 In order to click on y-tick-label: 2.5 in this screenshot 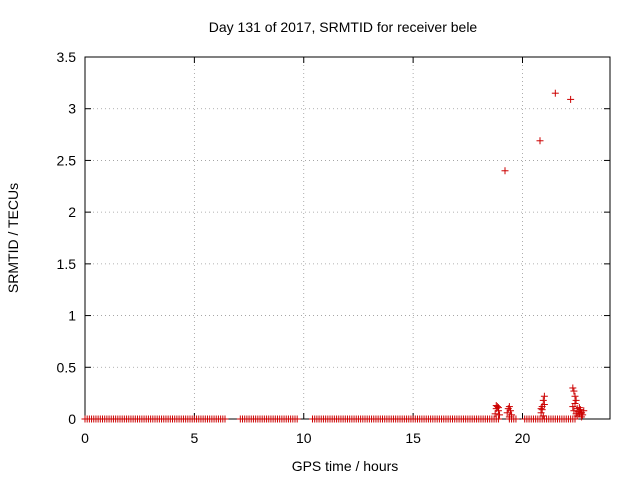, I will do `click(67, 160)`.